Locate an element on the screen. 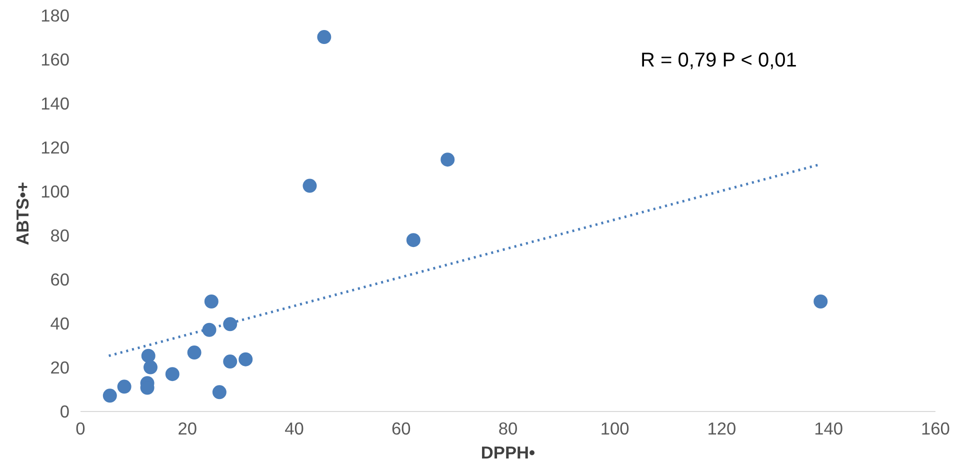 Image resolution: width=957 pixels, height=473 pixels. y-tick-label: 120 is located at coordinates (55, 148).